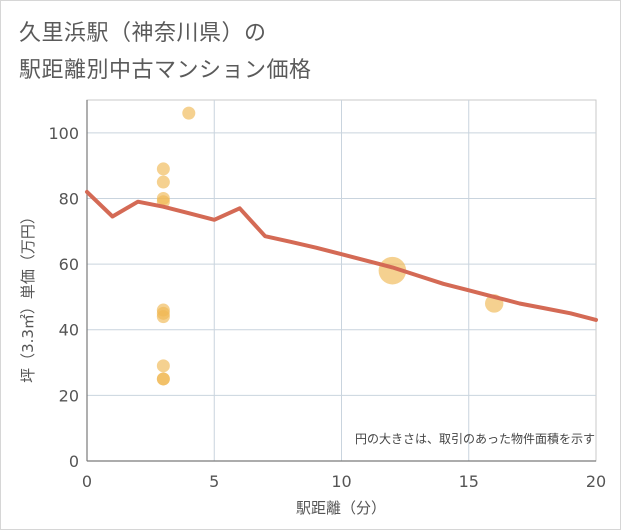  I want to click on y-tick-label: 0, so click(74, 461).